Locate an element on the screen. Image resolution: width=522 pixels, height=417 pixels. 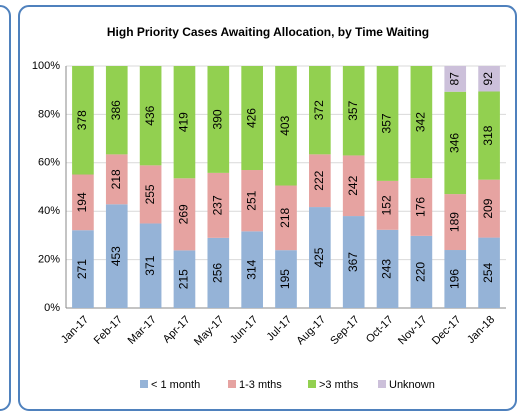
data-label: 196 is located at coordinates (454, 279).